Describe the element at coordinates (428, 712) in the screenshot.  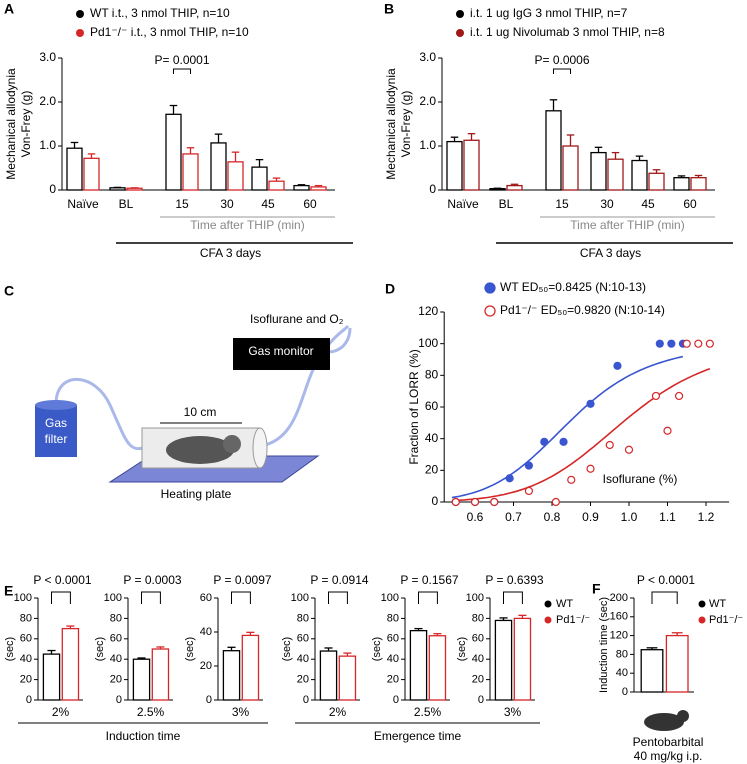
I see `x-tick-label: 2.5%` at that location.